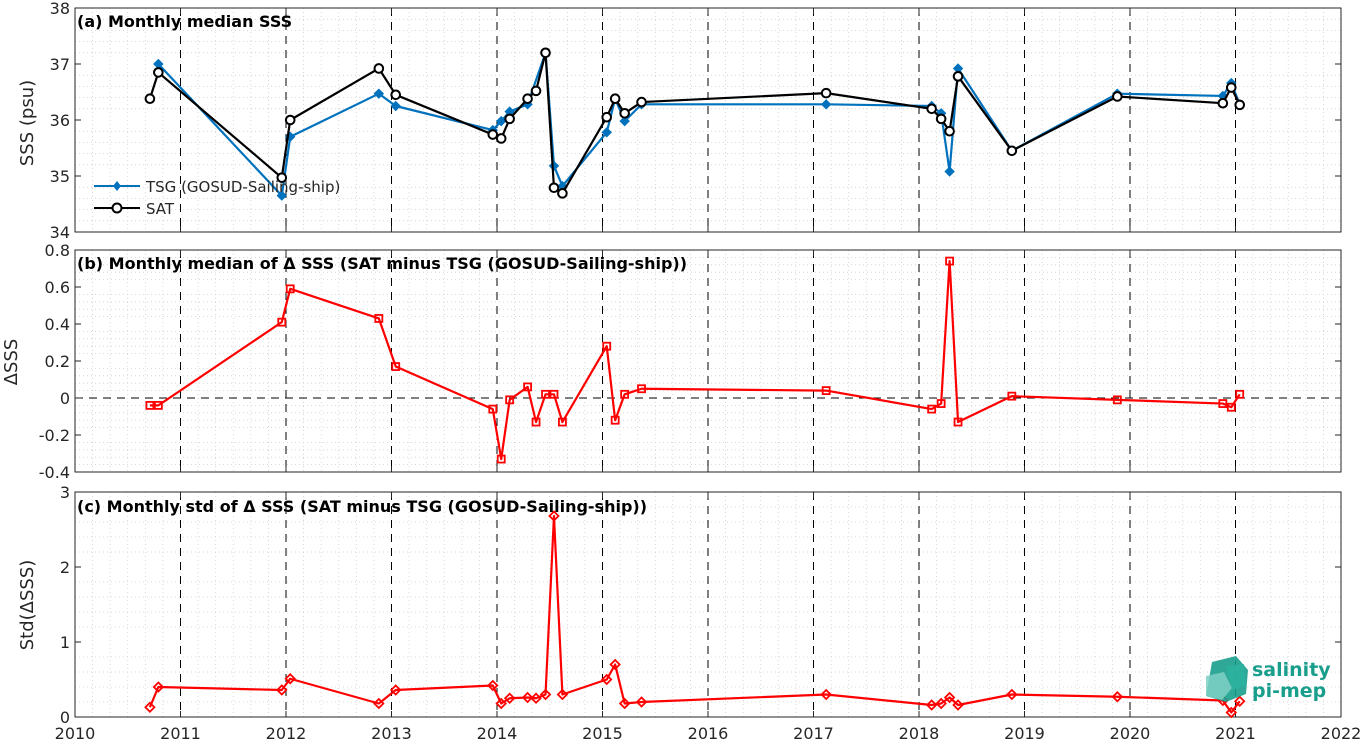 This screenshot has height=745, width=1363. I want to click on legend-entry-sat: SAT, so click(134, 209).